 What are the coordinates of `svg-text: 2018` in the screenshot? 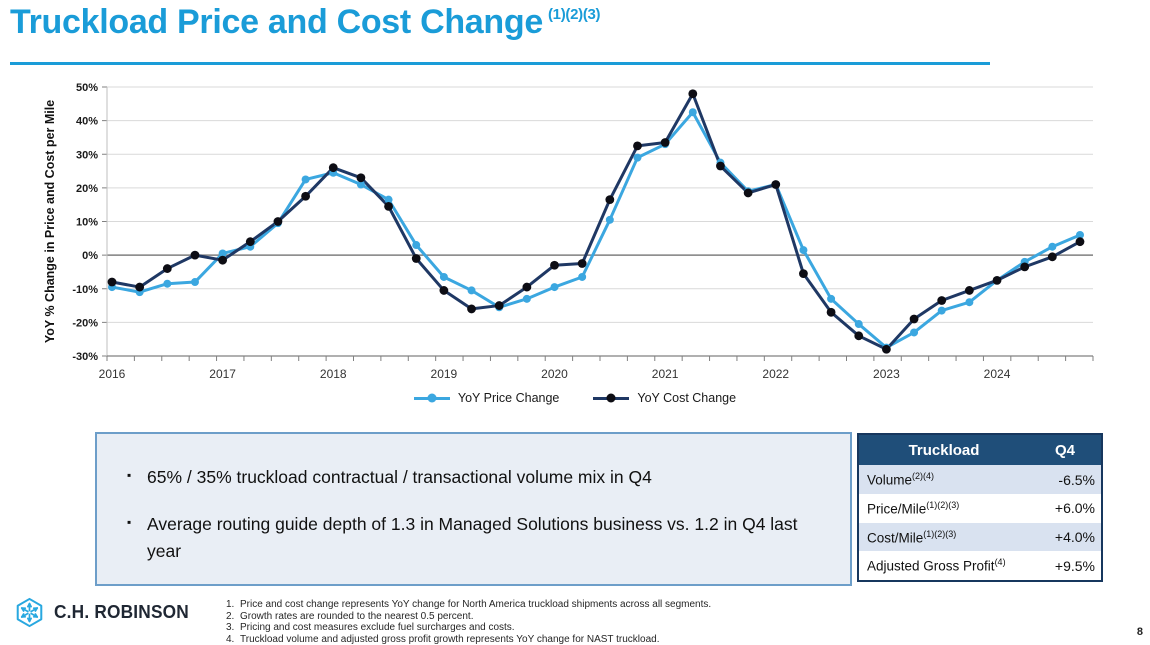 It's located at (333, 374).